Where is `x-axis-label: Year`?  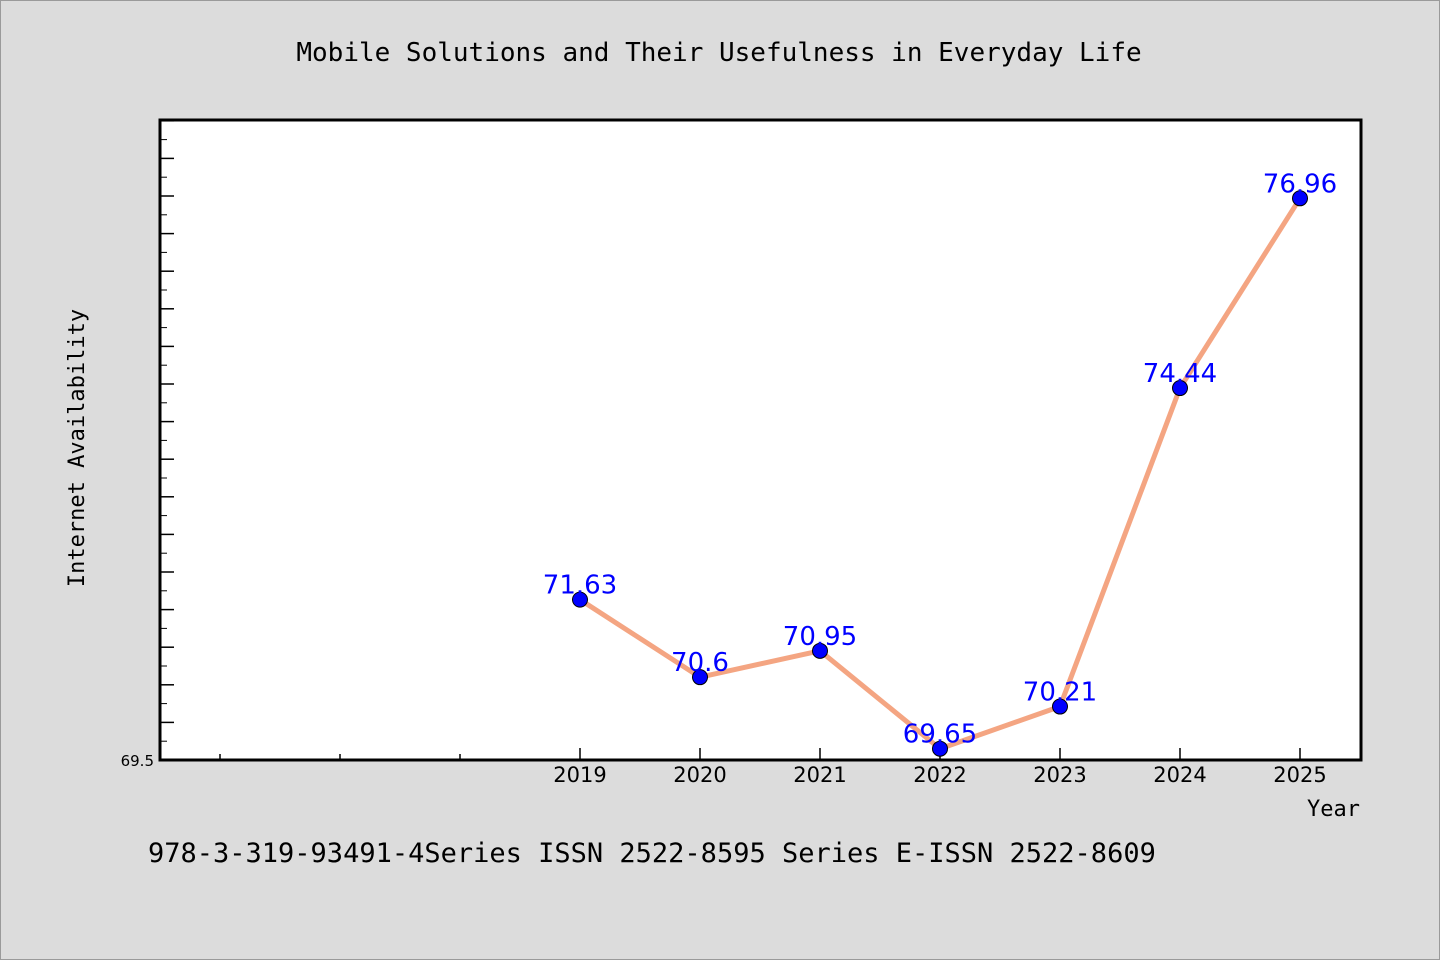 x-axis-label: Year is located at coordinates (1333, 809).